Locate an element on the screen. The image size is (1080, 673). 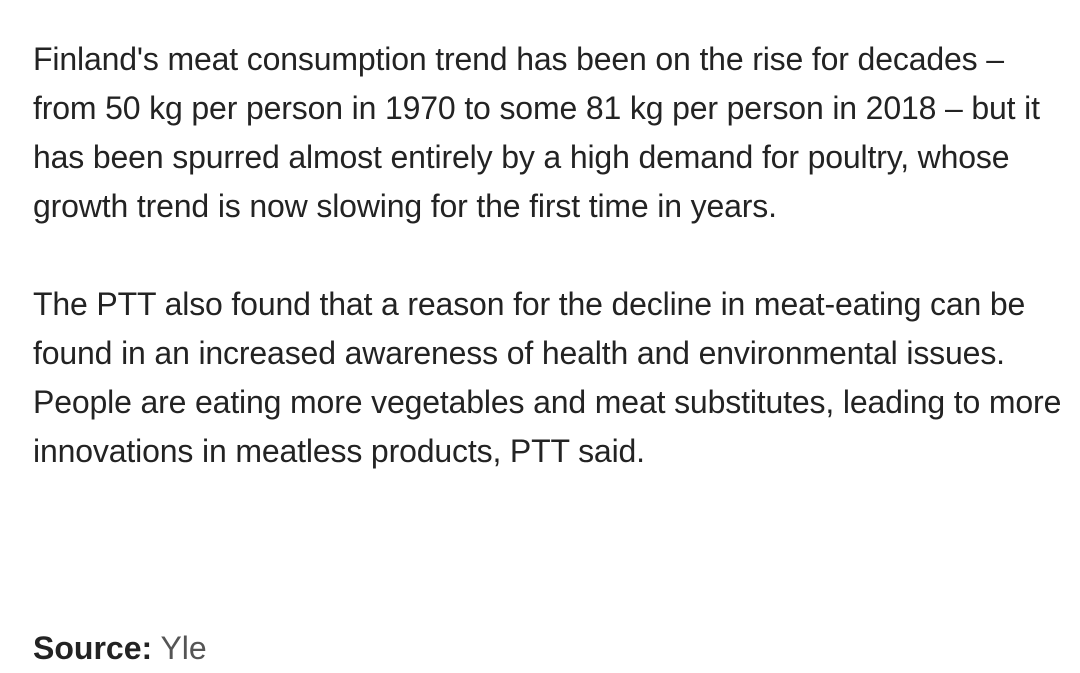
article-source: Source: Yle is located at coordinates (120, 648).